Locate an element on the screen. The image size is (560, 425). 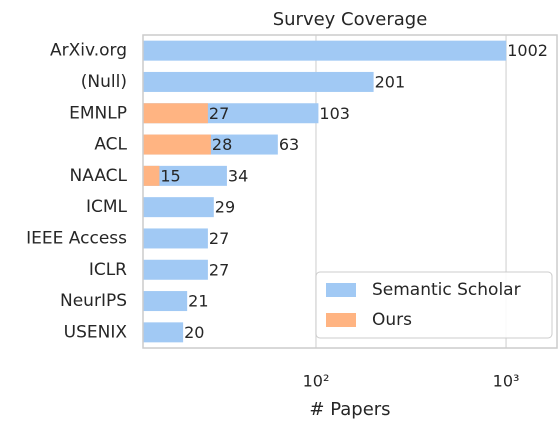
y-tick-label: NAACL is located at coordinates (99, 176).